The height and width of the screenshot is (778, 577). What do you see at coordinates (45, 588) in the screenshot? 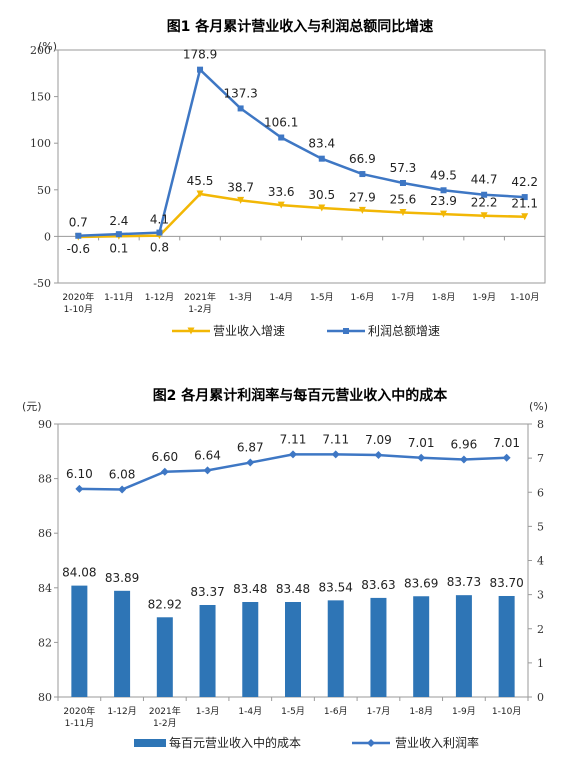
I see `chart-2-left-tick-label: 84` at bounding box center [45, 588].